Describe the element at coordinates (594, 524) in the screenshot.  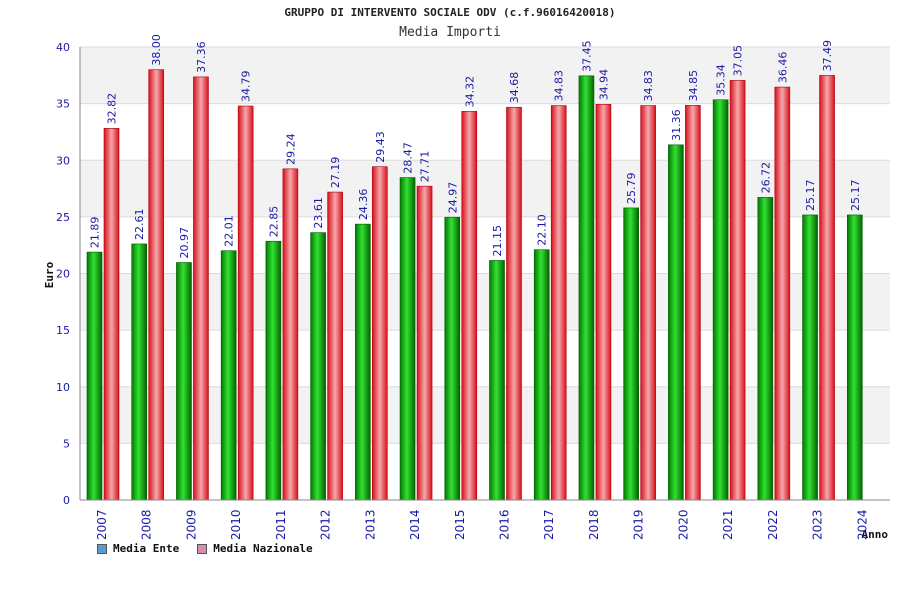
I see `x-tick-label: 2018` at that location.